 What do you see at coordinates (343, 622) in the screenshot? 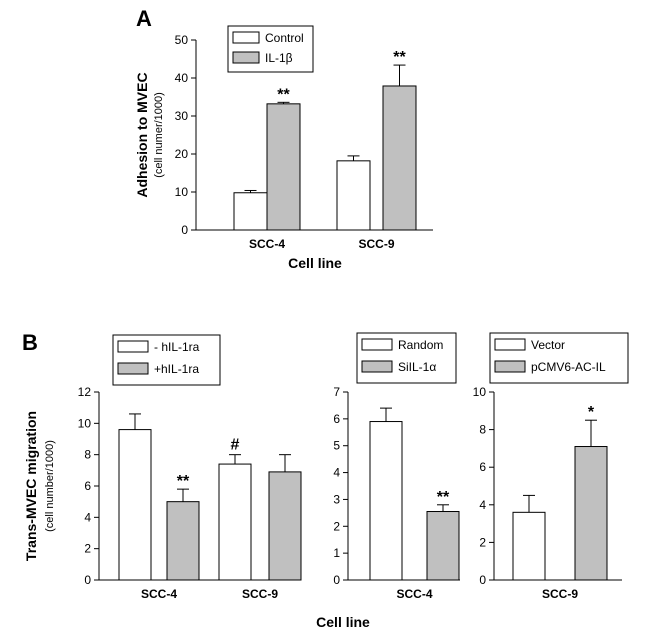
I see `panel-b-x-axis-label: Cell line` at bounding box center [343, 622].